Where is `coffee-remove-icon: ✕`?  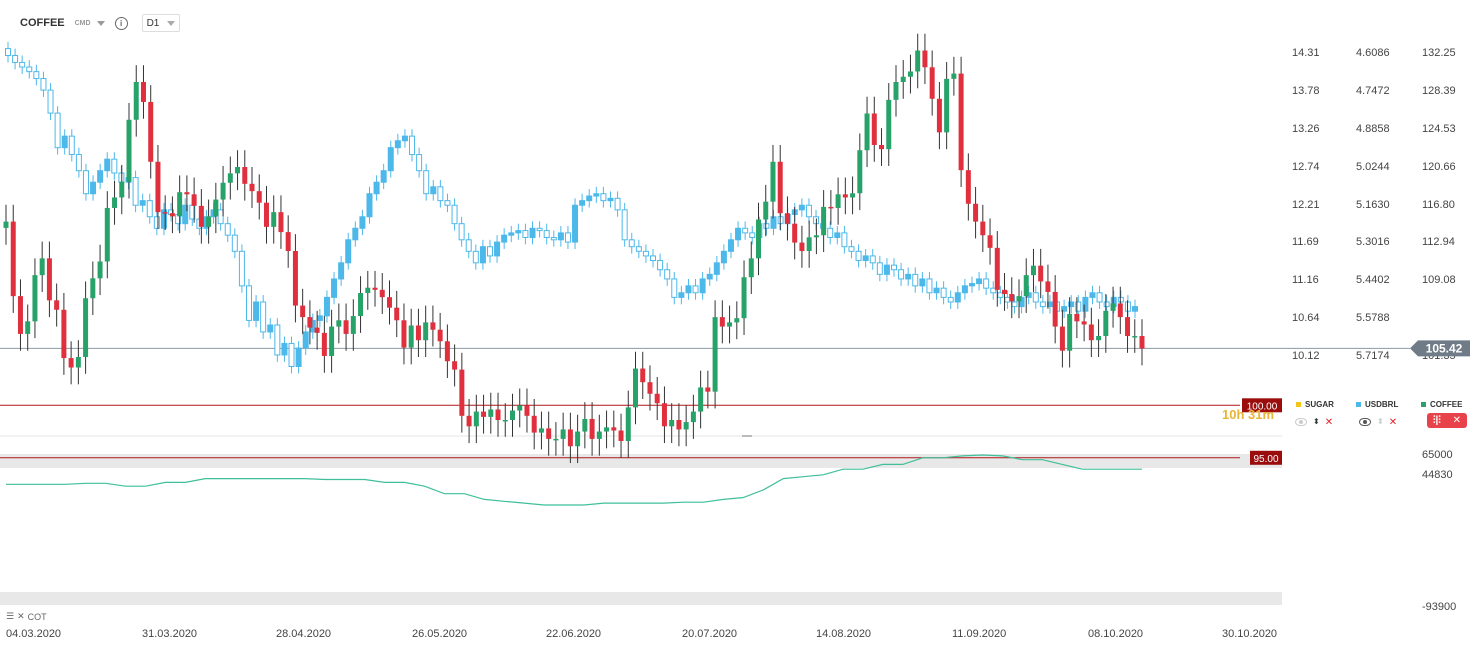
coffee-remove-icon: ✕ is located at coordinates (1457, 420).